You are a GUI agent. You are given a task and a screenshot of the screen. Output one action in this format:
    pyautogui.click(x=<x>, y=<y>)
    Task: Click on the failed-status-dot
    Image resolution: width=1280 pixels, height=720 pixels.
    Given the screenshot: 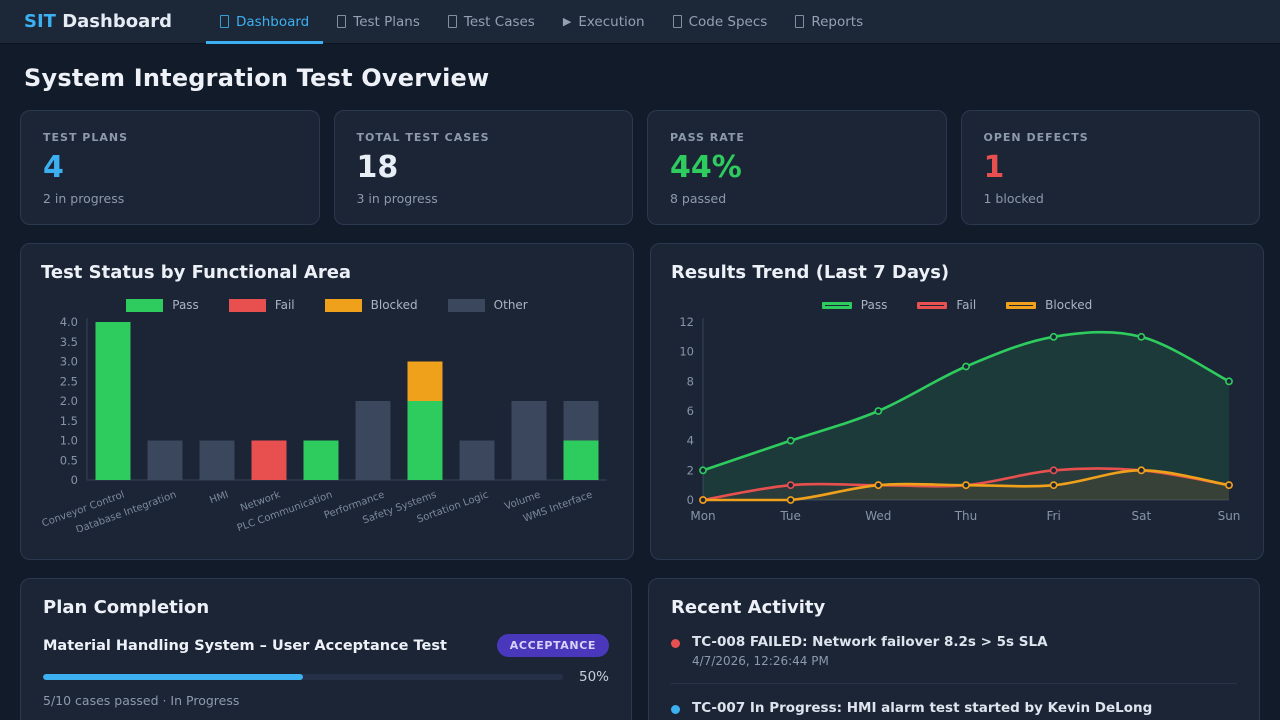 What is the action you would take?
    pyautogui.click(x=675, y=643)
    